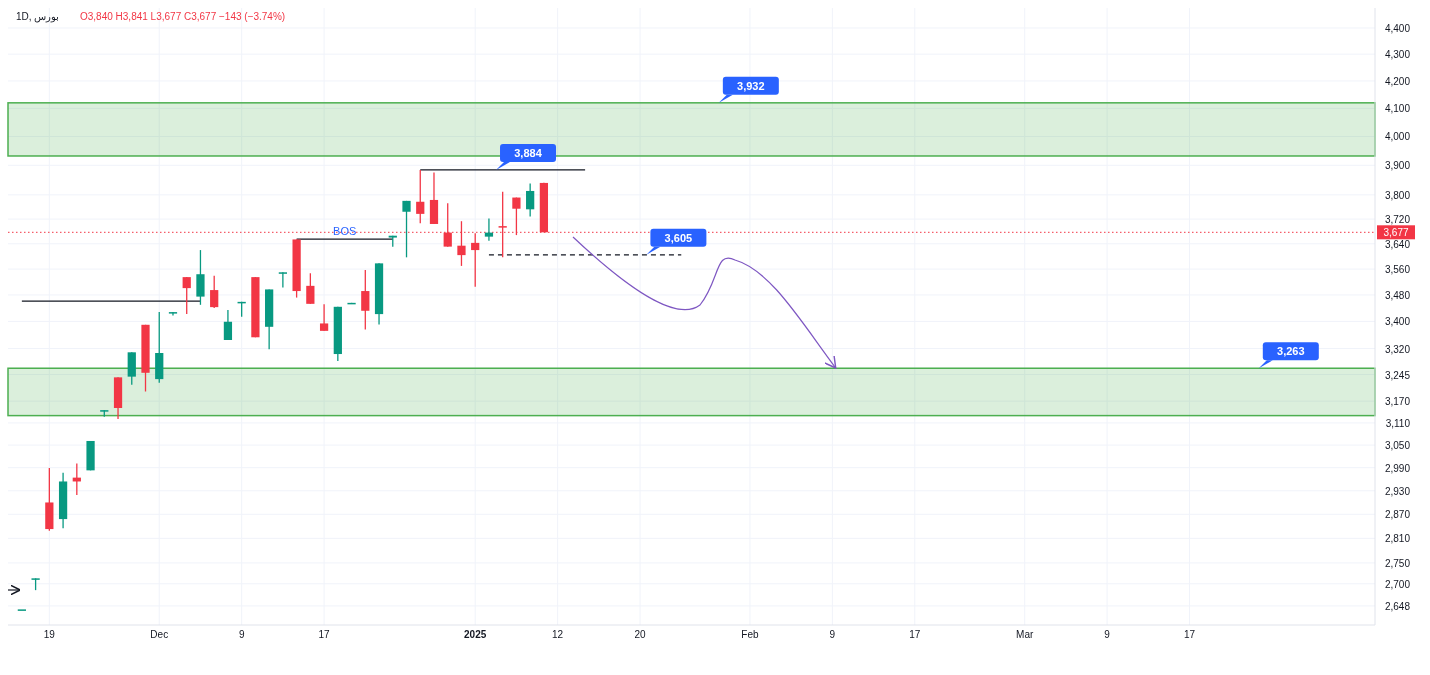 This screenshot has width=1430, height=675. I want to click on x-tick-label: Mar, so click(1025, 634).